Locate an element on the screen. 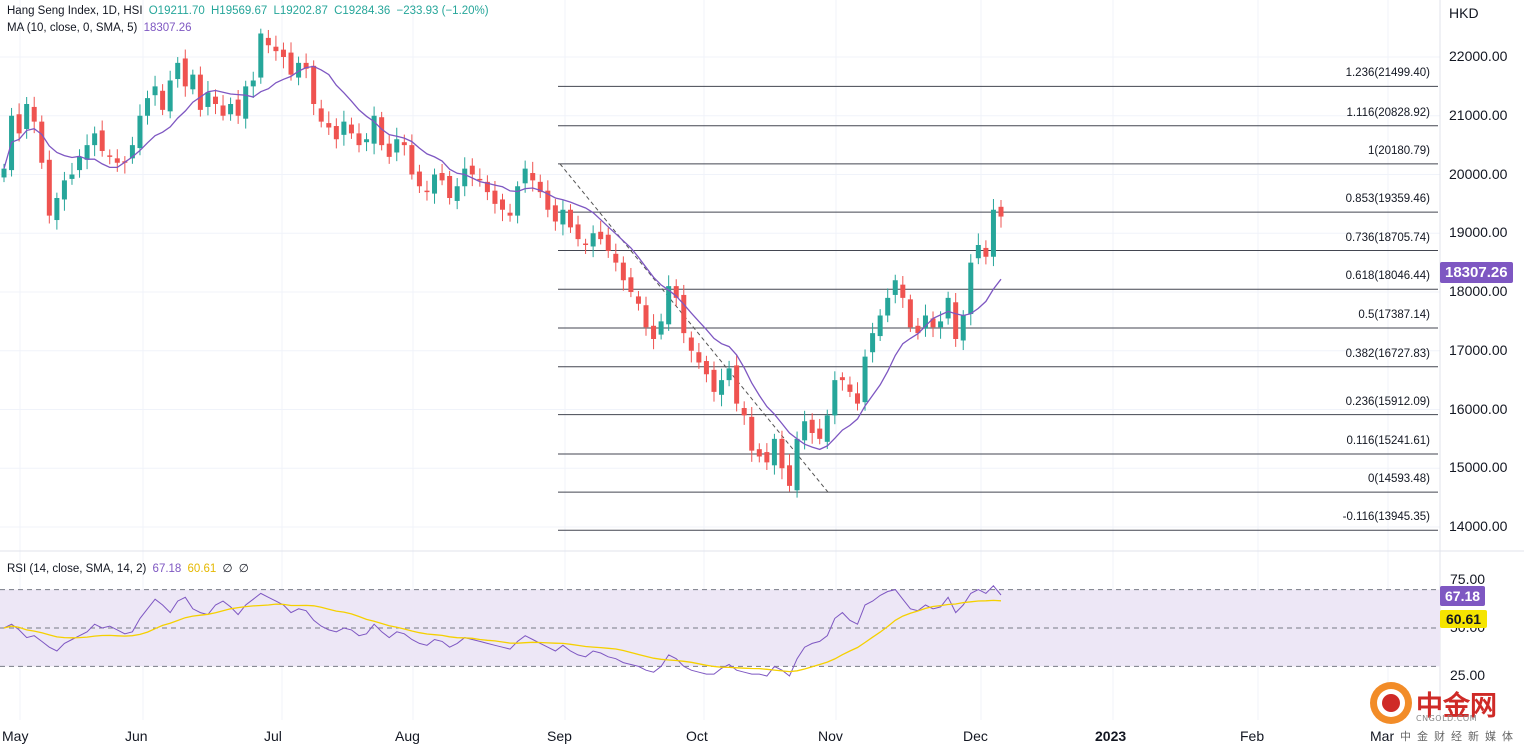 Image resolution: width=1524 pixels, height=754 pixels. currency-label: HKD is located at coordinates (1464, 13).